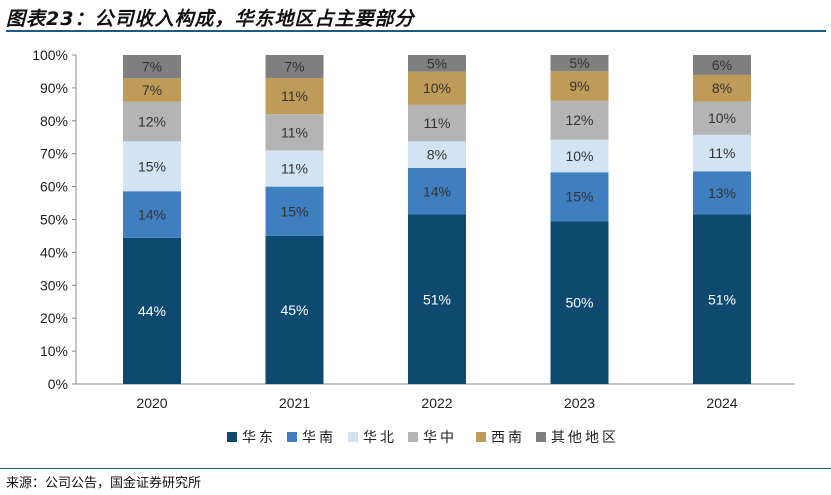 The height and width of the screenshot is (495, 831). I want to click on bar-segment-2023-其他地区, so click(579, 63).